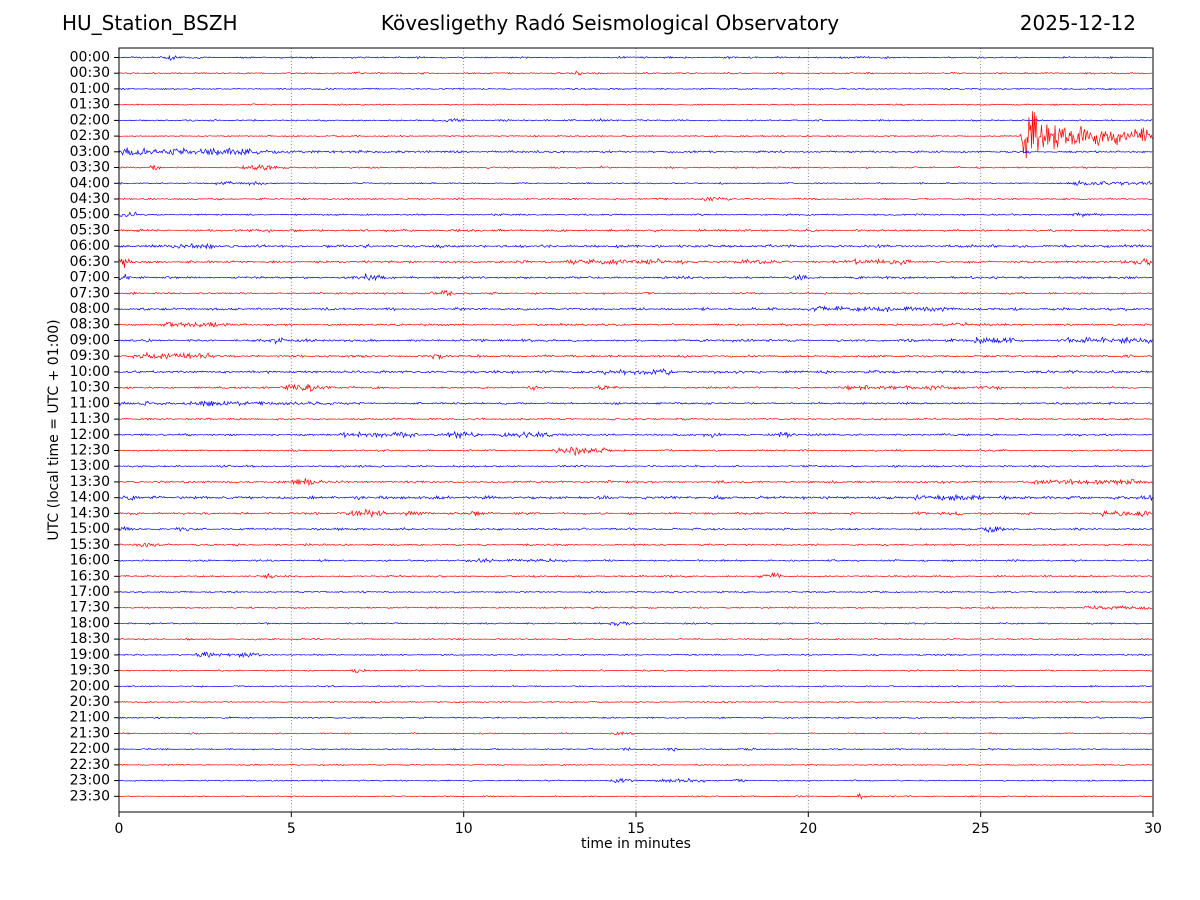 The height and width of the screenshot is (900, 1200). Describe the element at coordinates (635, 639) in the screenshot. I see `trace-18:30` at that location.